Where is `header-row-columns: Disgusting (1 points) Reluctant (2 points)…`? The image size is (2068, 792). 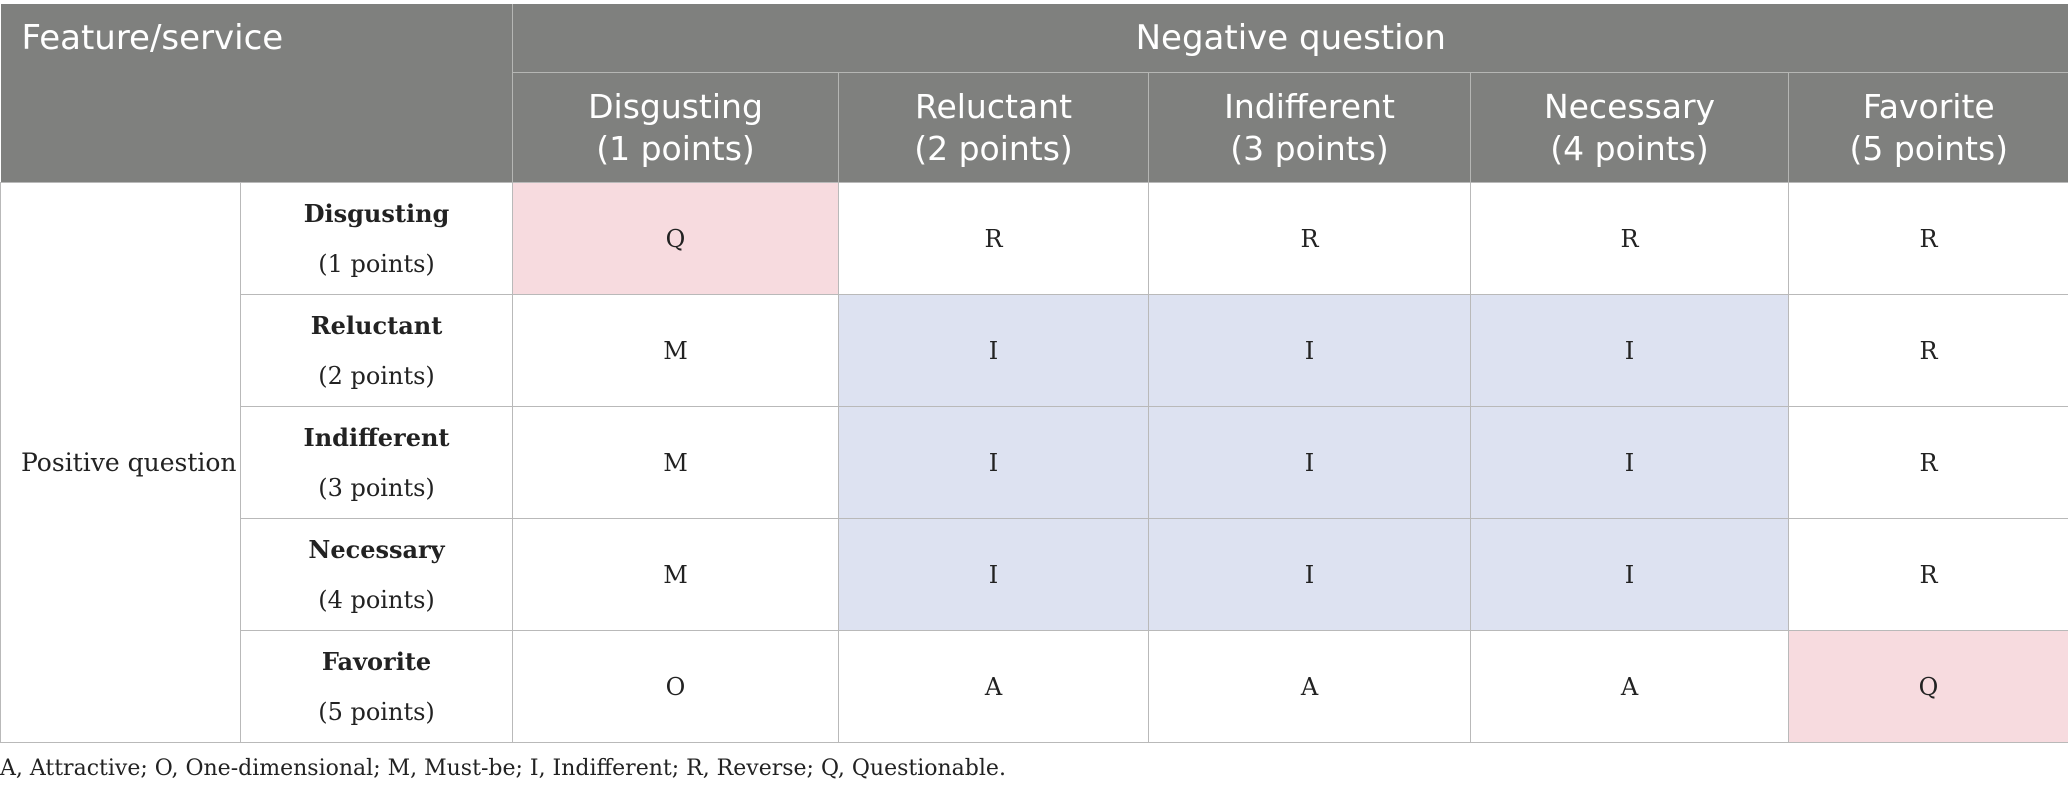 header-row-columns: Disgusting (1 points) Reluctant (2 points)… is located at coordinates (1034, 127).